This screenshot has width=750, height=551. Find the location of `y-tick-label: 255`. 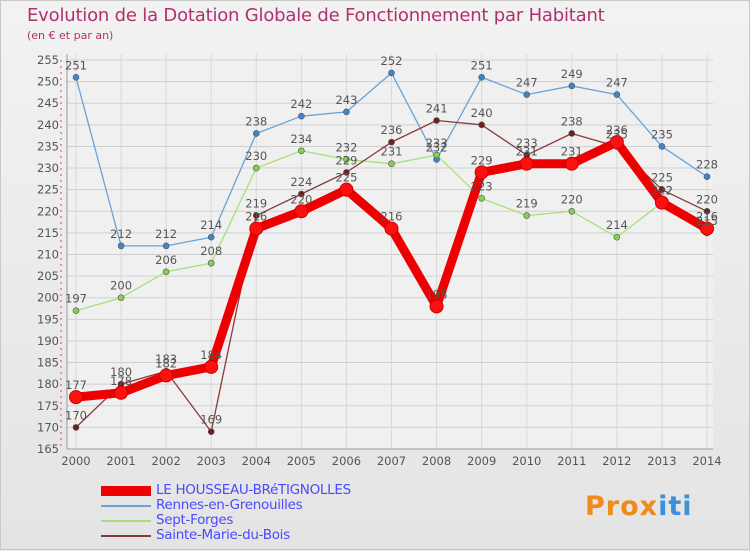

y-tick-label: 255 is located at coordinates (48, 60).